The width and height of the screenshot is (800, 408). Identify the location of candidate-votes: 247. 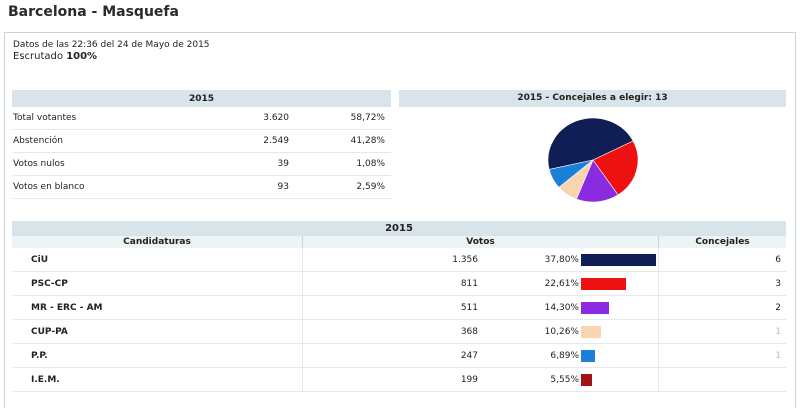
(390, 355).